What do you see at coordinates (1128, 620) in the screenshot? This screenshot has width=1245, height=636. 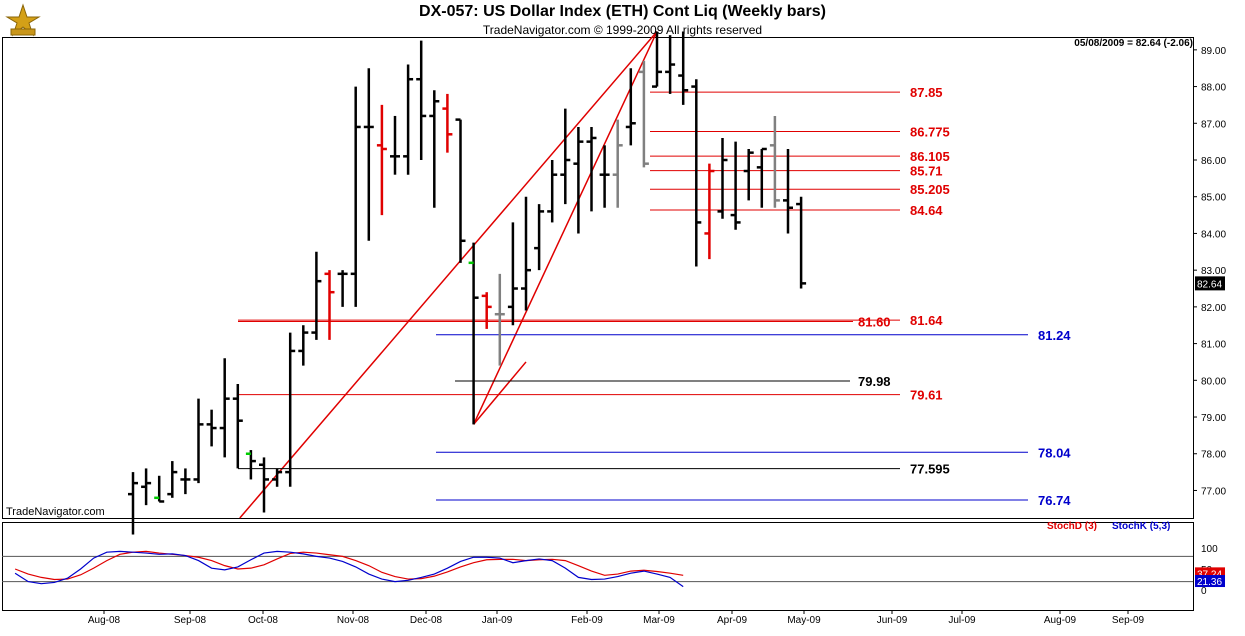 I see `x-tick-label: Sep-09` at bounding box center [1128, 620].